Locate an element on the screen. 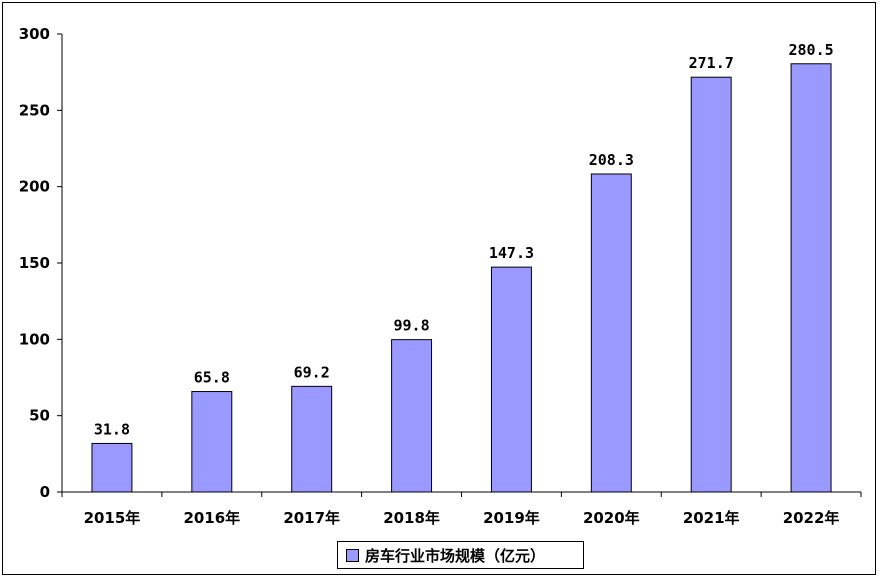 This screenshot has width=880, height=579. x-tick-label: 2022年 is located at coordinates (811, 518).